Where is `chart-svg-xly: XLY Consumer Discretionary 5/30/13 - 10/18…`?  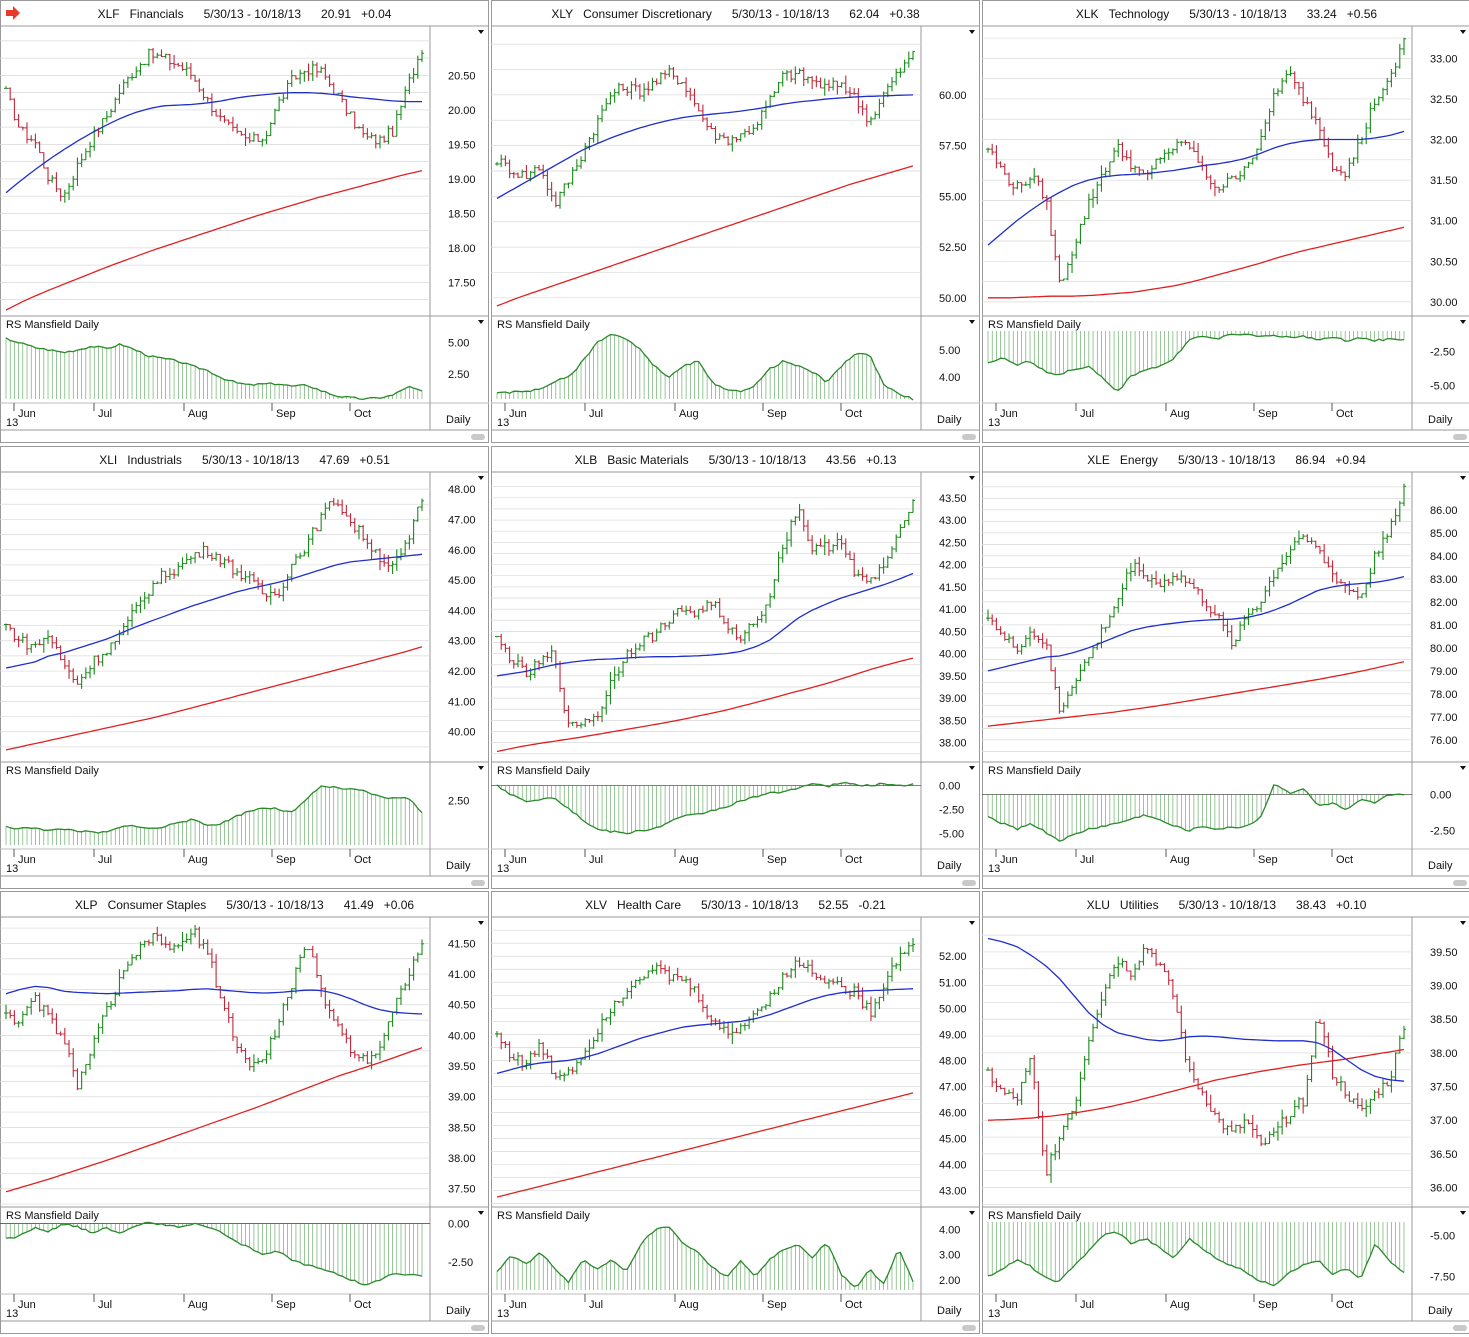
chart-svg-xly: XLY Consumer Discretionary 5/30/13 - 10/18… is located at coordinates (735, 221).